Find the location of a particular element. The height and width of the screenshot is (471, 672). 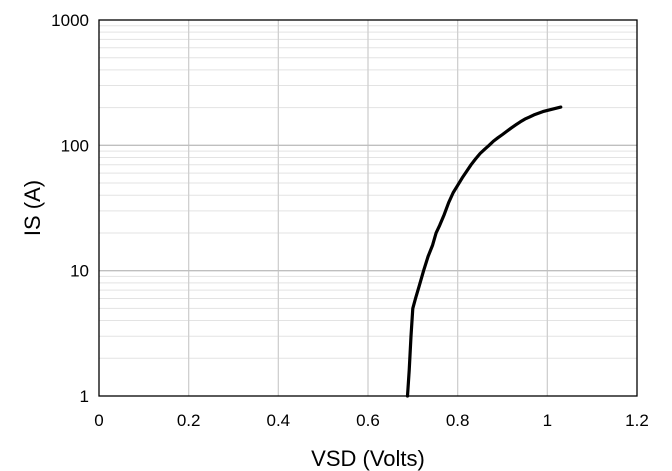

x-axis-title: VSD (Volts) is located at coordinates (368, 458).